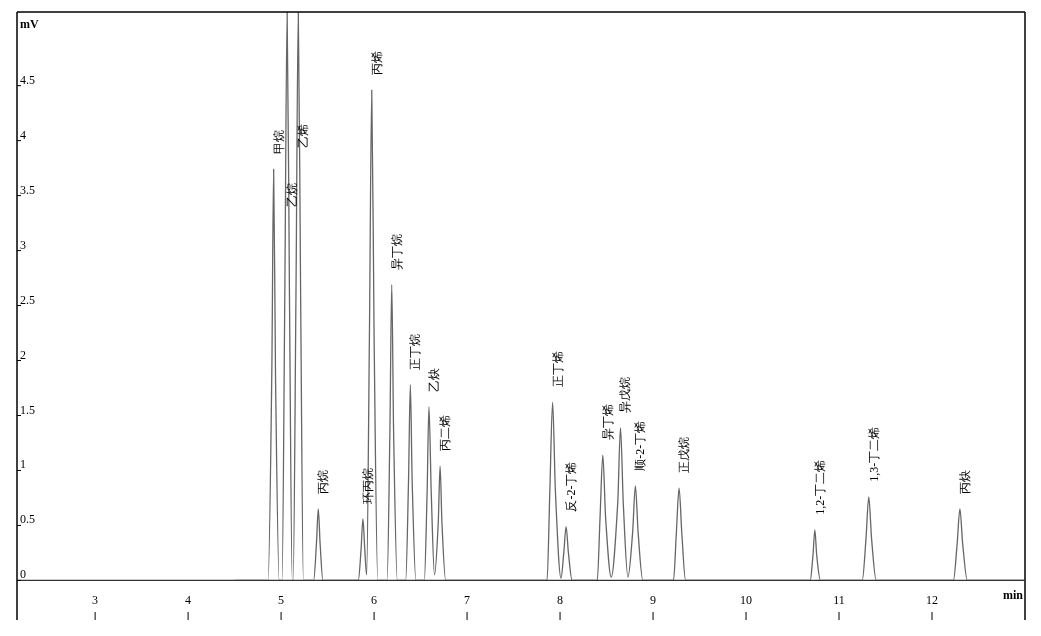 The image size is (1041, 636). What do you see at coordinates (27, 409) in the screenshot?
I see `y-tick-label: 1.5` at bounding box center [27, 409].